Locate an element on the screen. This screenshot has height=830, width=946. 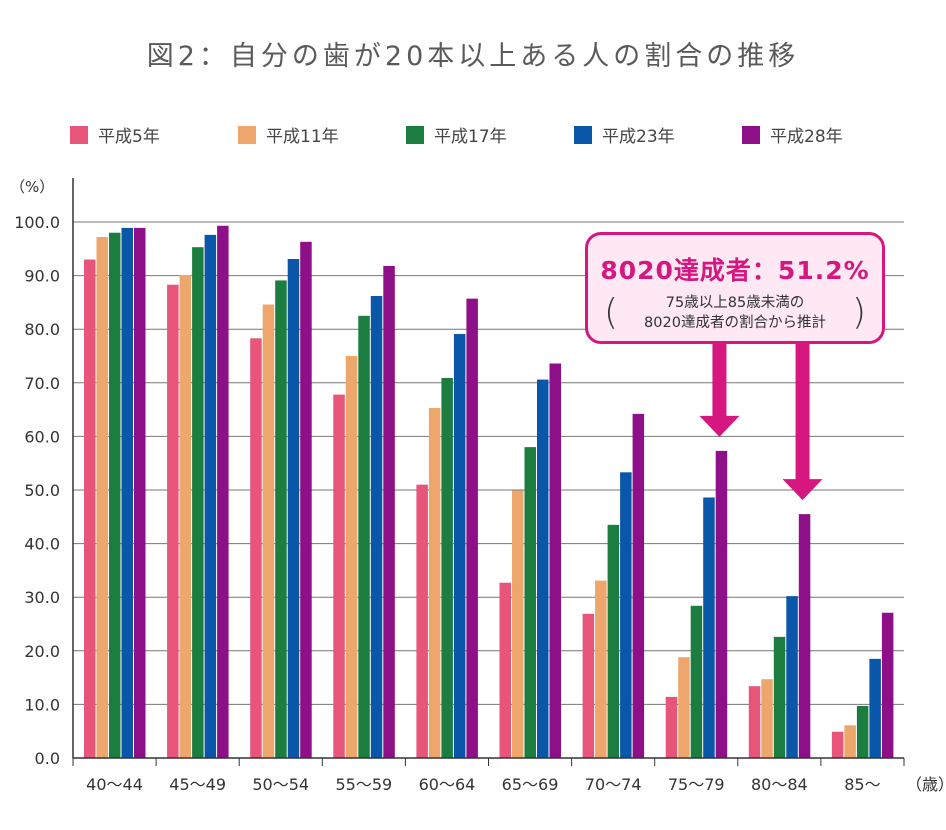
legend-item-h5: 平成5年 is located at coordinates (154, 134).